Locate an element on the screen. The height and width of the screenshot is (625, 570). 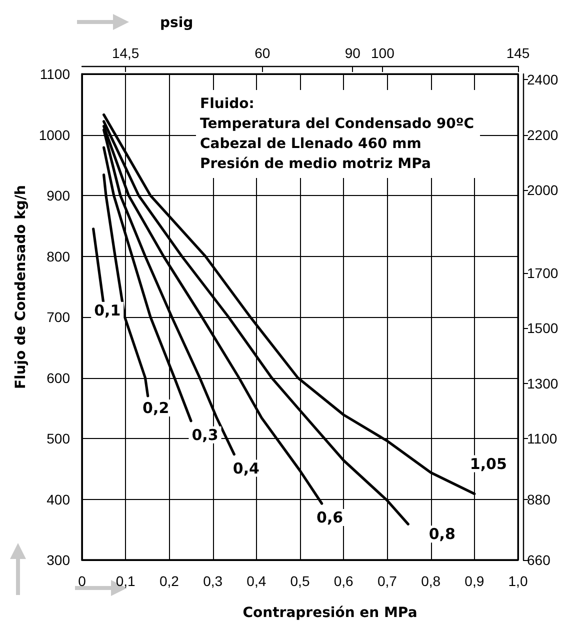
x-axis-title: Contrapresión en MPa is located at coordinates (330, 613).